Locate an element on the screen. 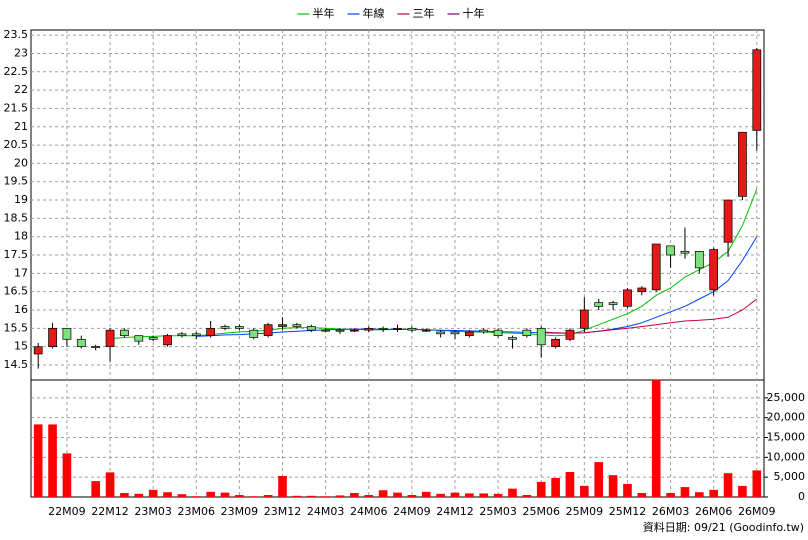  x-tick-label: 23M03 is located at coordinates (153, 511).